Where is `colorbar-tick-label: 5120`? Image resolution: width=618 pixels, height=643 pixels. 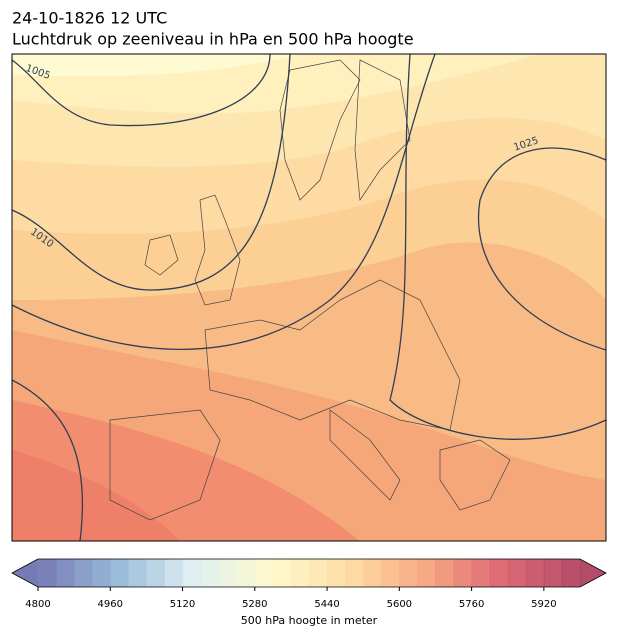
colorbar-tick-label: 5120 is located at coordinates (182, 604).